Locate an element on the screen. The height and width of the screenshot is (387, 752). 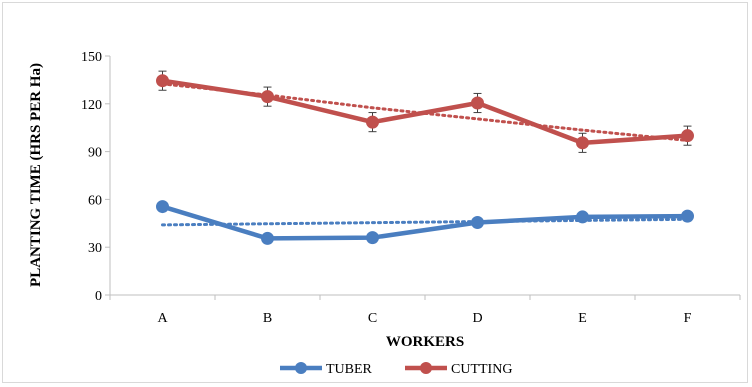
legend-label-tuber: TUBER is located at coordinates (349, 369).